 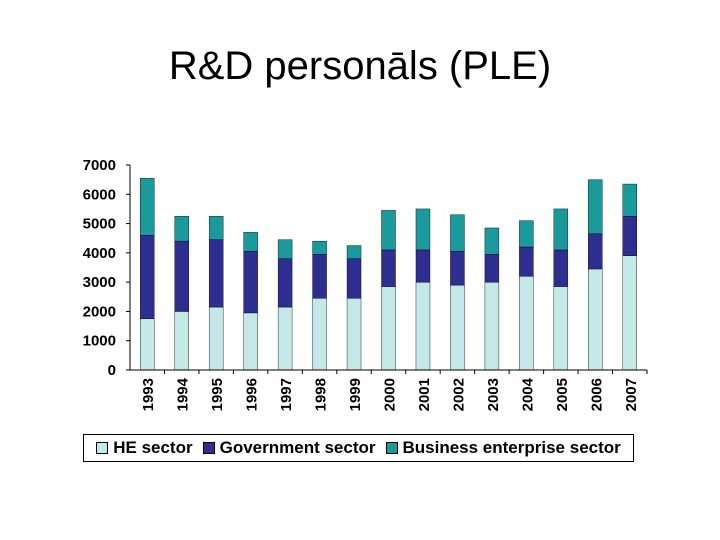 What do you see at coordinates (183, 394) in the screenshot?
I see `x-tick-label: 1994` at bounding box center [183, 394].